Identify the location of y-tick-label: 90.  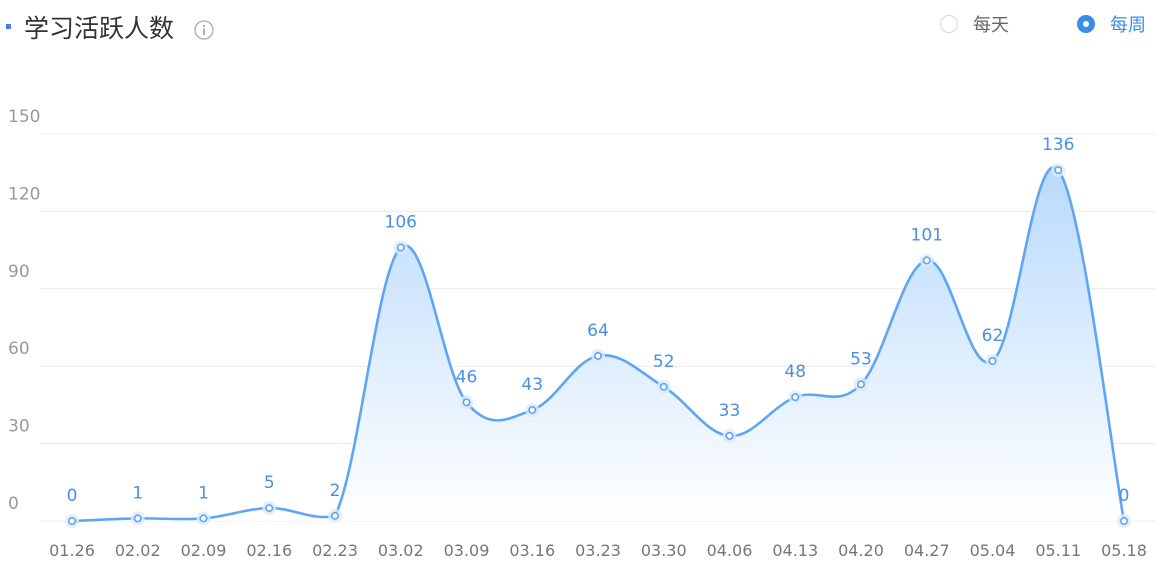
(19, 272).